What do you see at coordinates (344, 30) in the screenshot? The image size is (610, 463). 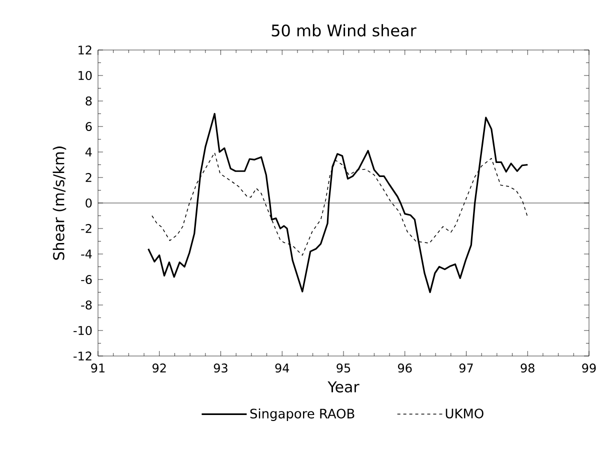 I see `chart-title: 50 mb Wind shear` at bounding box center [344, 30].